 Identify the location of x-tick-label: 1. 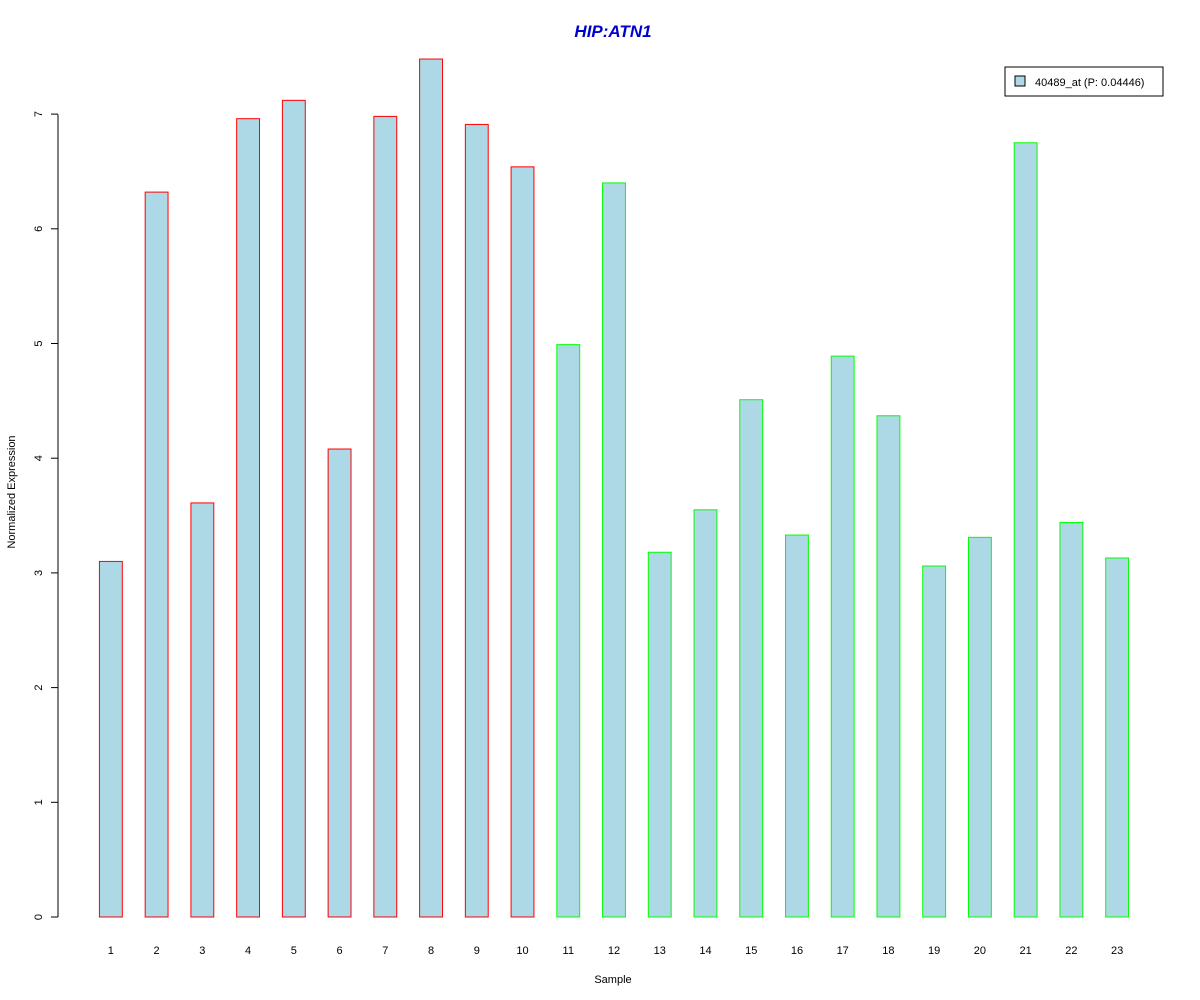
(111, 951).